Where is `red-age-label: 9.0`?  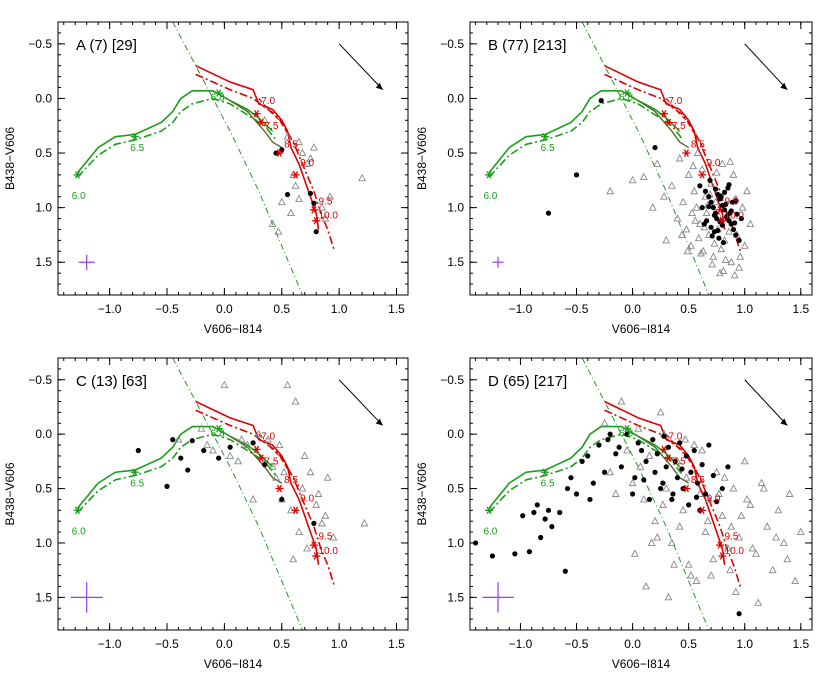
red-age-label: 9.0 is located at coordinates (714, 499).